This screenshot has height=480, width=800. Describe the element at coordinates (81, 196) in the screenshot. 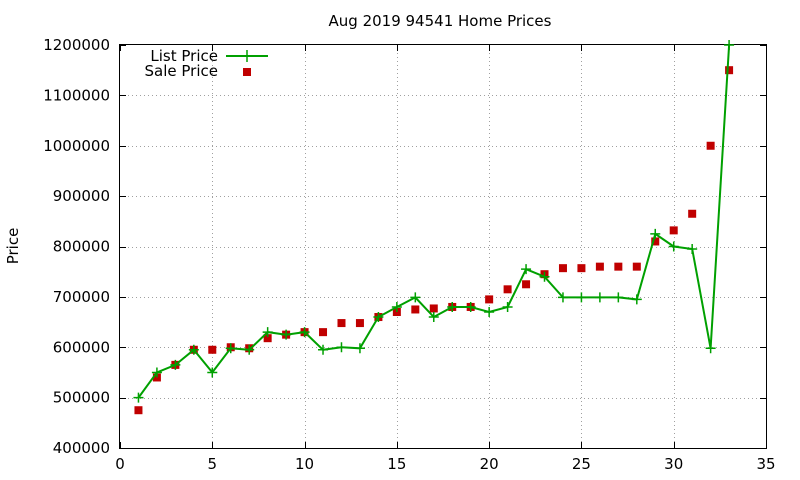

I see `y-tick-label: 900000` at that location.